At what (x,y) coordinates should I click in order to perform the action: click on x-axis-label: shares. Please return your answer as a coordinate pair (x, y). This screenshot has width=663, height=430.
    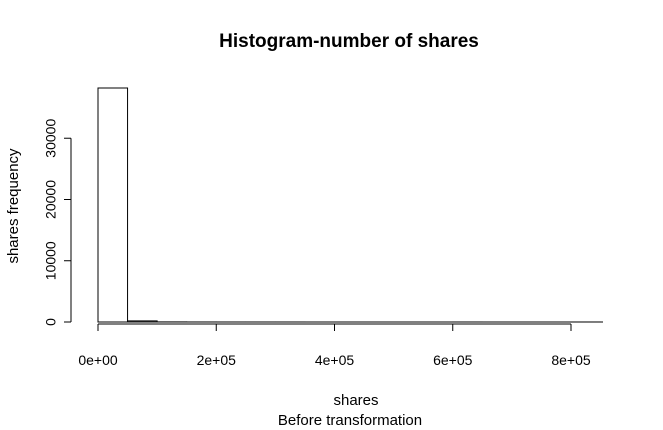
    Looking at the image, I should click on (355, 400).